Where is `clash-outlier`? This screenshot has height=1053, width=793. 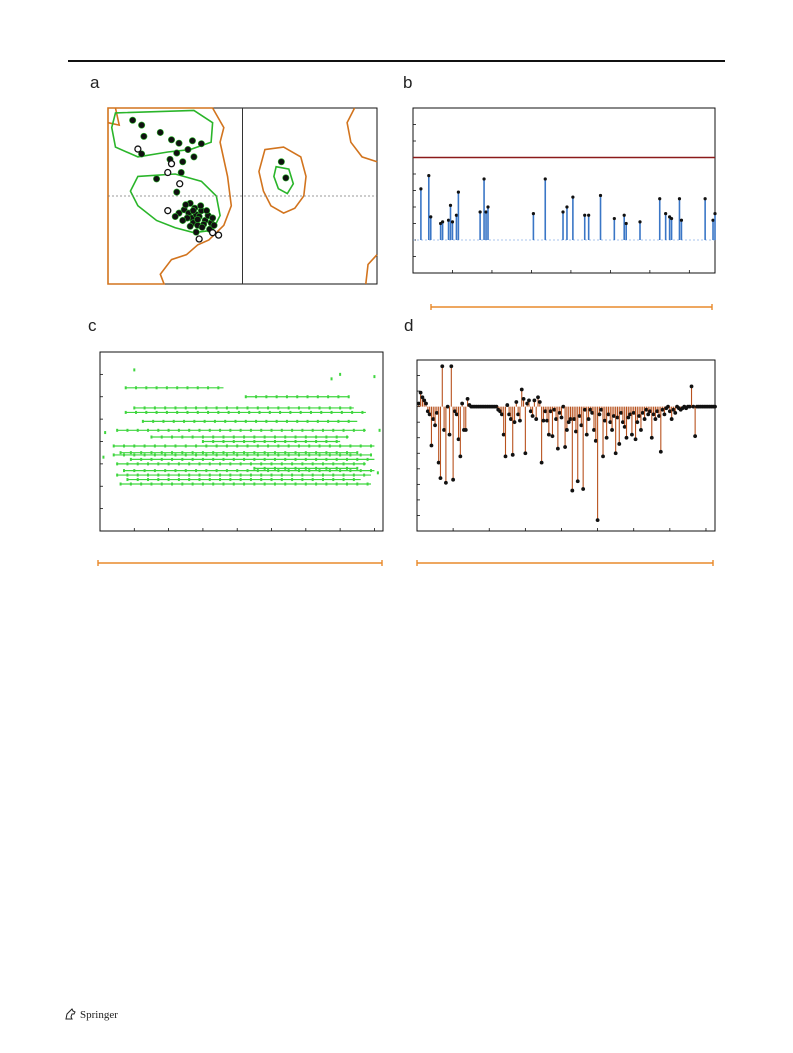
clash-outlier is located at coordinates (374, 377).